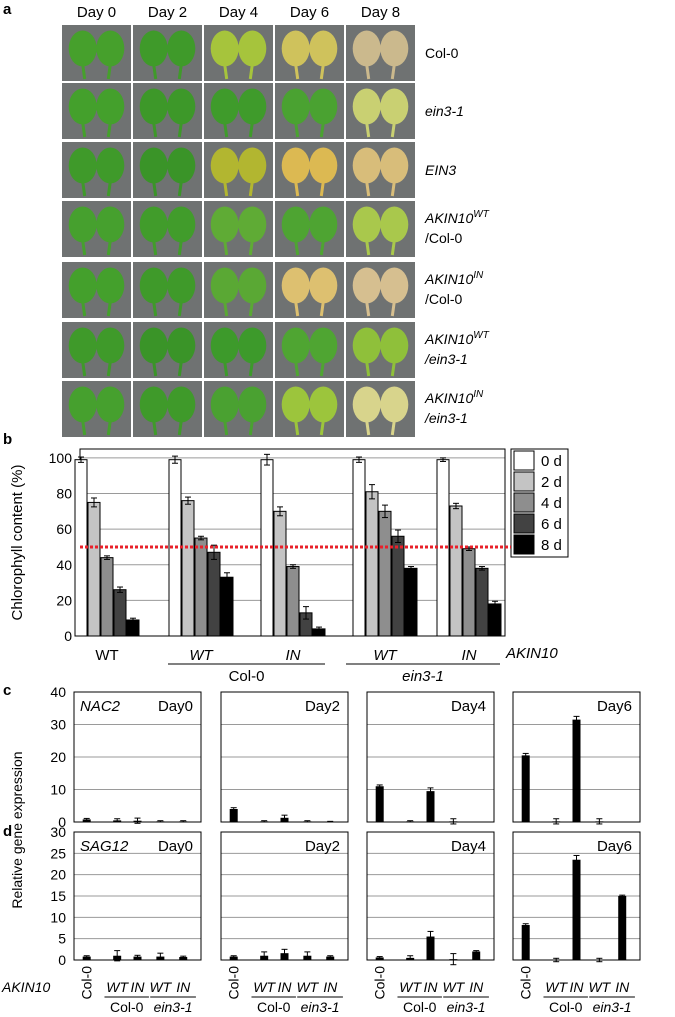 Image resolution: width=675 pixels, height=1017 pixels. I want to click on day-label: Day2, so click(322, 706).